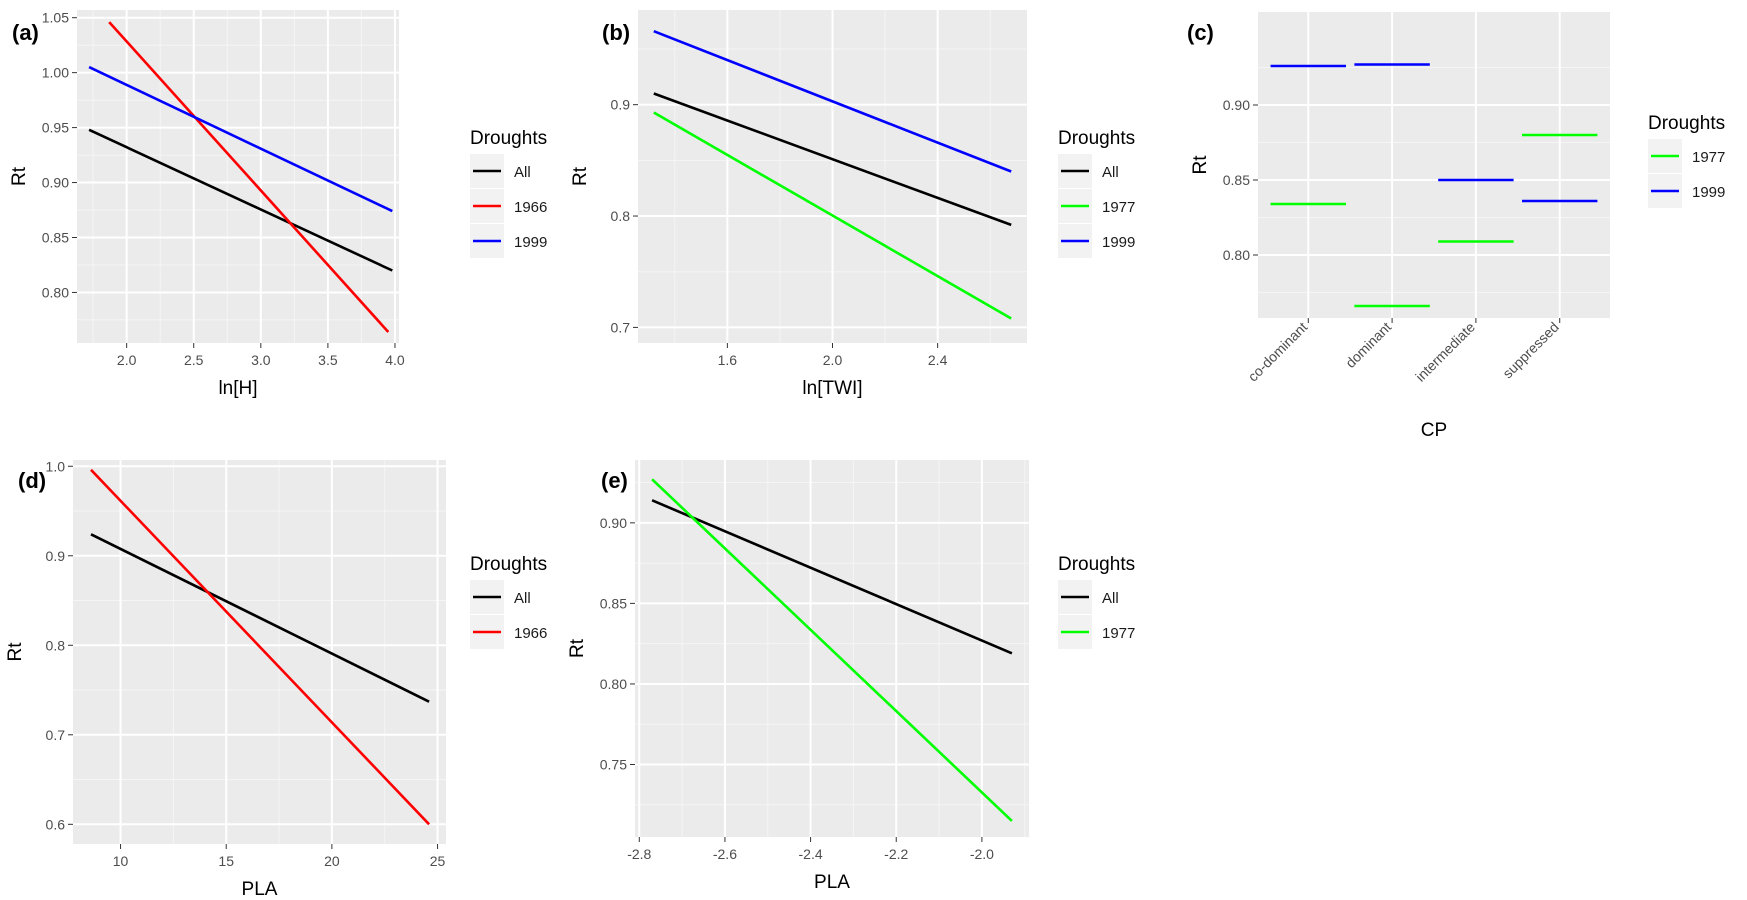 The width and height of the screenshot is (1747, 900). I want to click on x-tick-label: co-dominant, so click(1278, 352).